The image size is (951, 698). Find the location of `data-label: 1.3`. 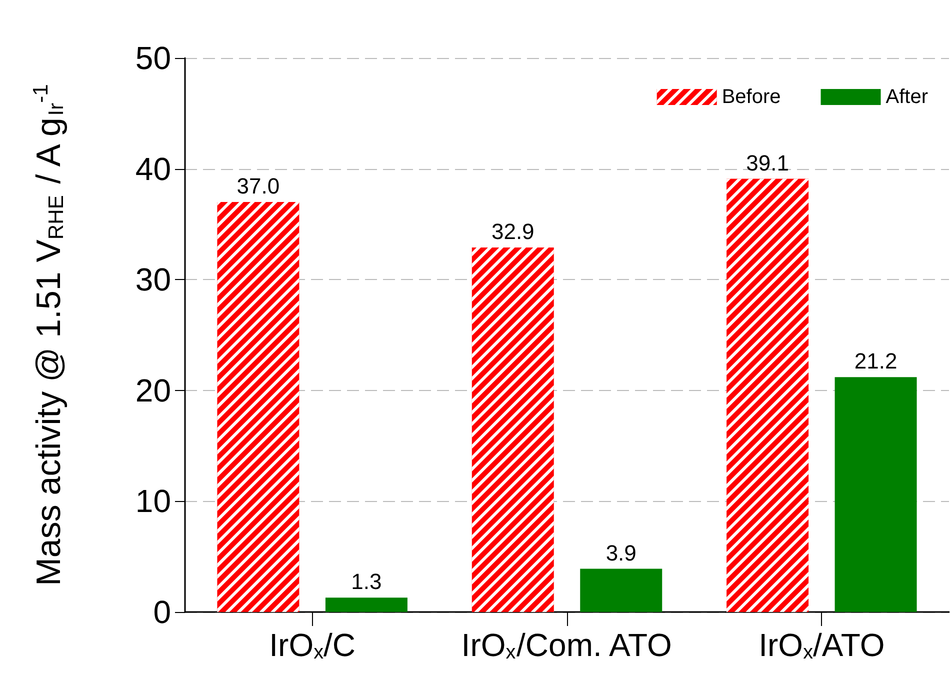

data-label: 1.3 is located at coordinates (366, 581).